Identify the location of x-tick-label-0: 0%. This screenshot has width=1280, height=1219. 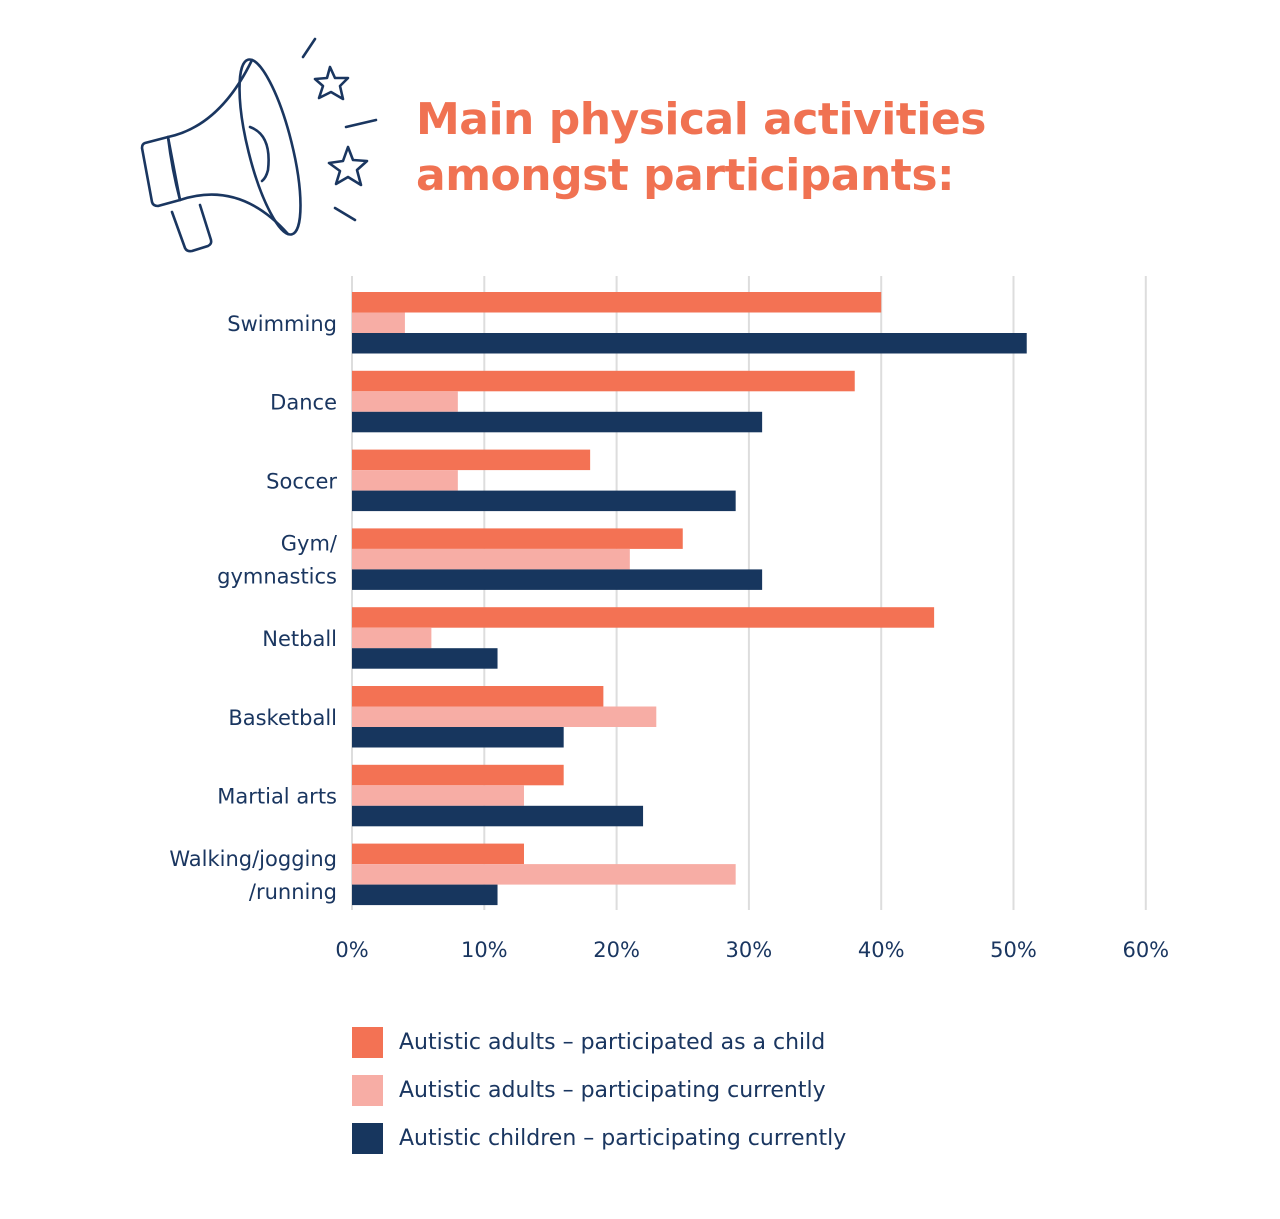
(351, 950).